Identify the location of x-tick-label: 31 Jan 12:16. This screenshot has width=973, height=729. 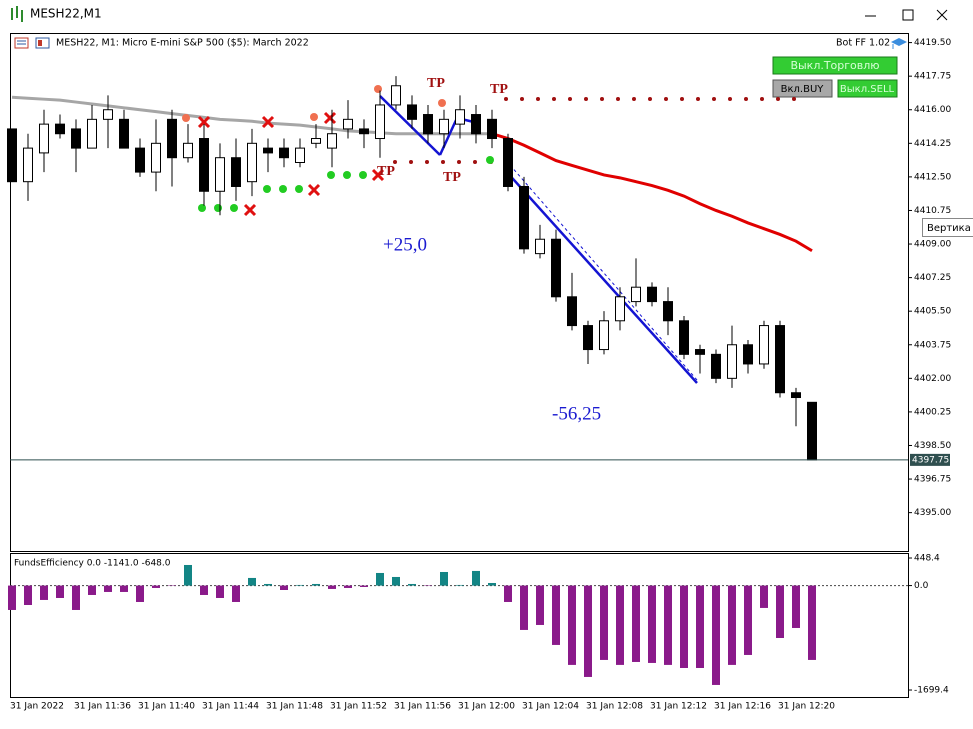
(742, 707).